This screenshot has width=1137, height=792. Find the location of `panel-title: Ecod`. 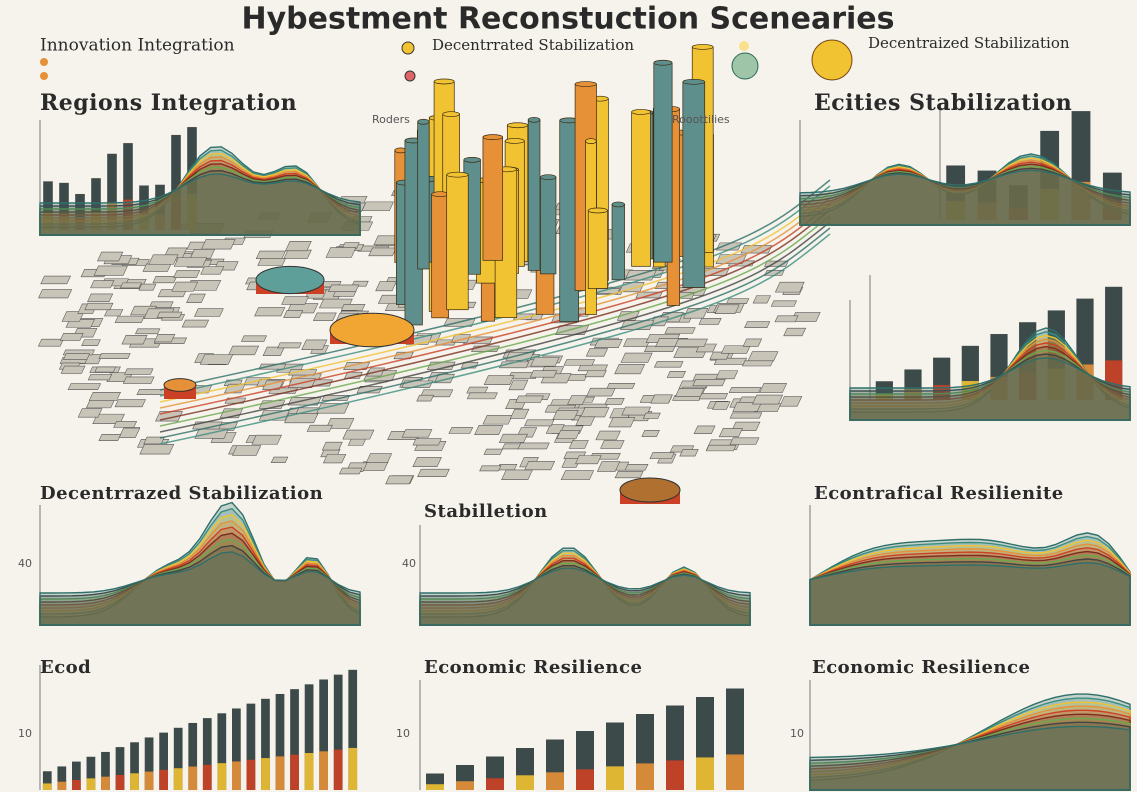

panel-title: Ecod is located at coordinates (65, 667).